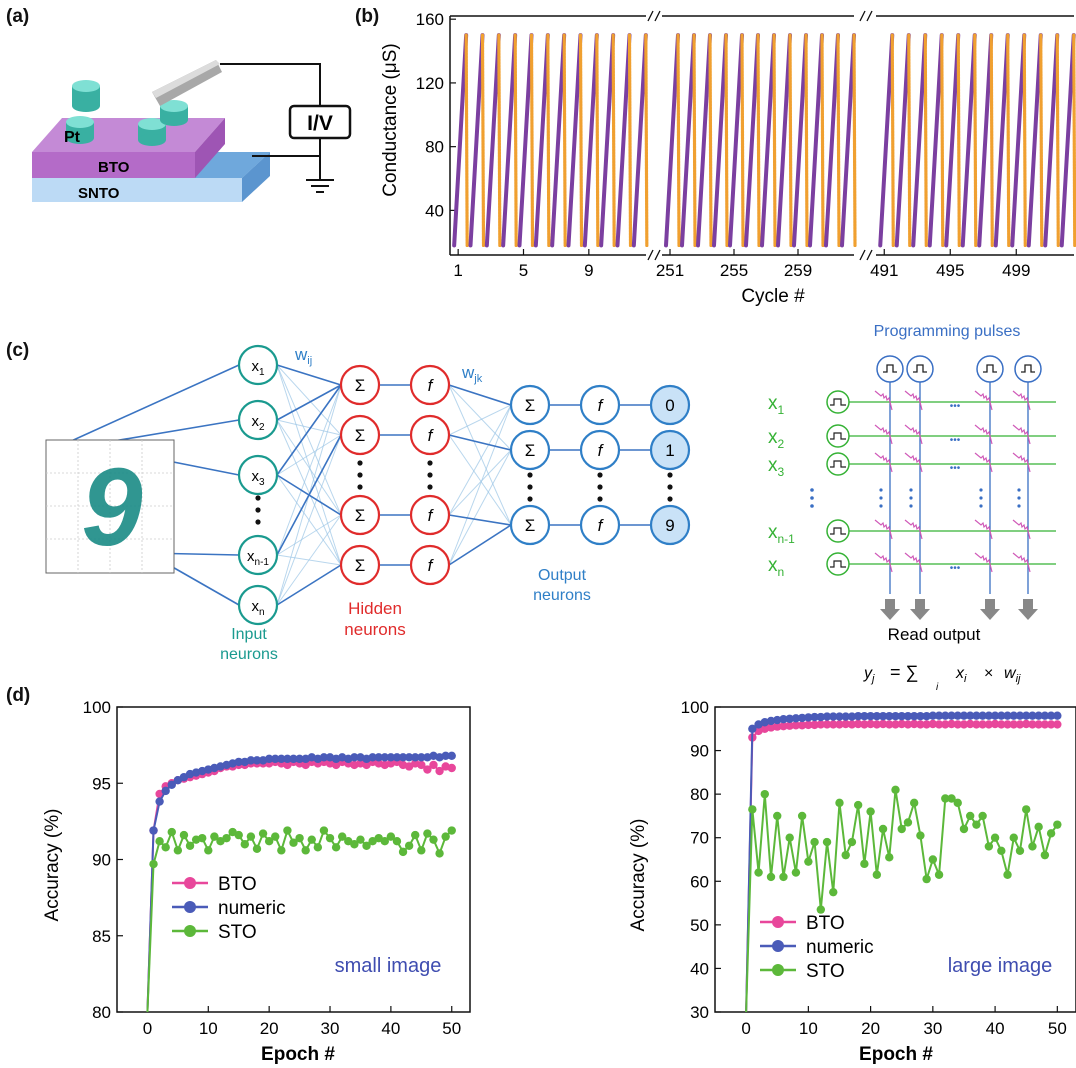 Image resolution: width=1076 pixels, height=1068 pixels. Describe the element at coordinates (200, 583) in the screenshot. I see `pixel-connection` at that location.